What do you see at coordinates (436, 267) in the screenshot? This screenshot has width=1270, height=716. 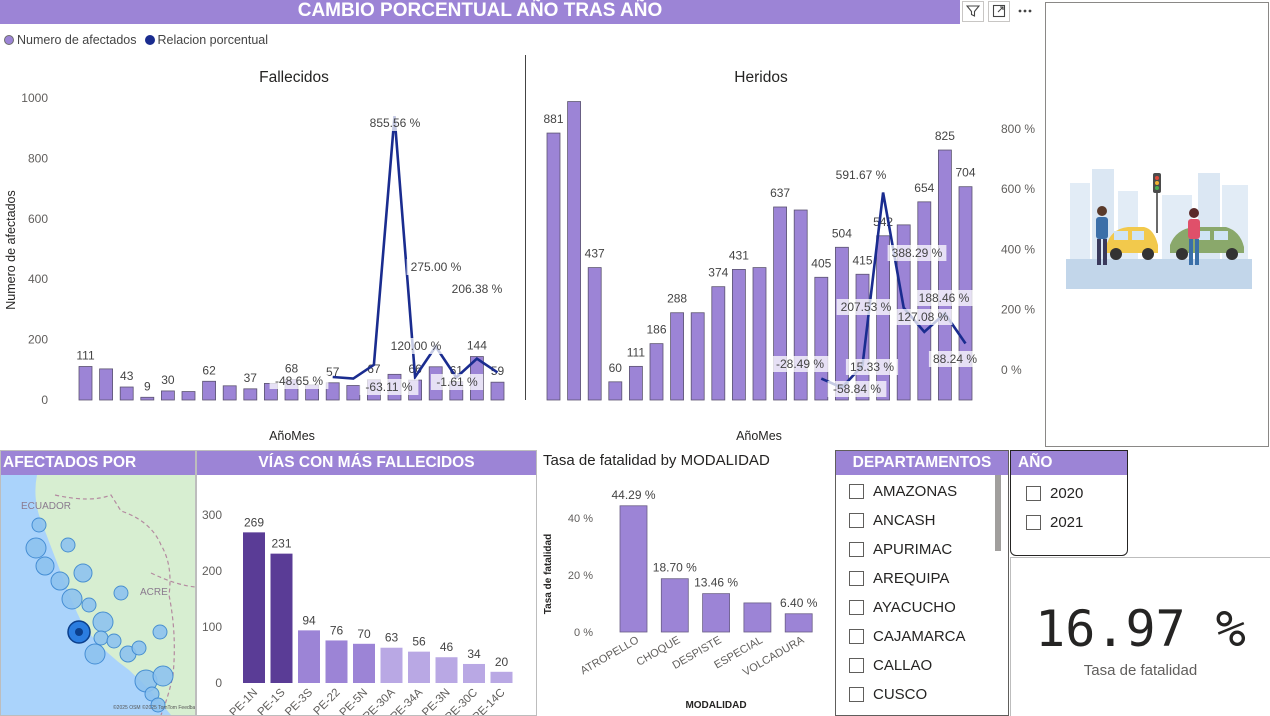 I see `line-data-label: 275.00 %` at bounding box center [436, 267].